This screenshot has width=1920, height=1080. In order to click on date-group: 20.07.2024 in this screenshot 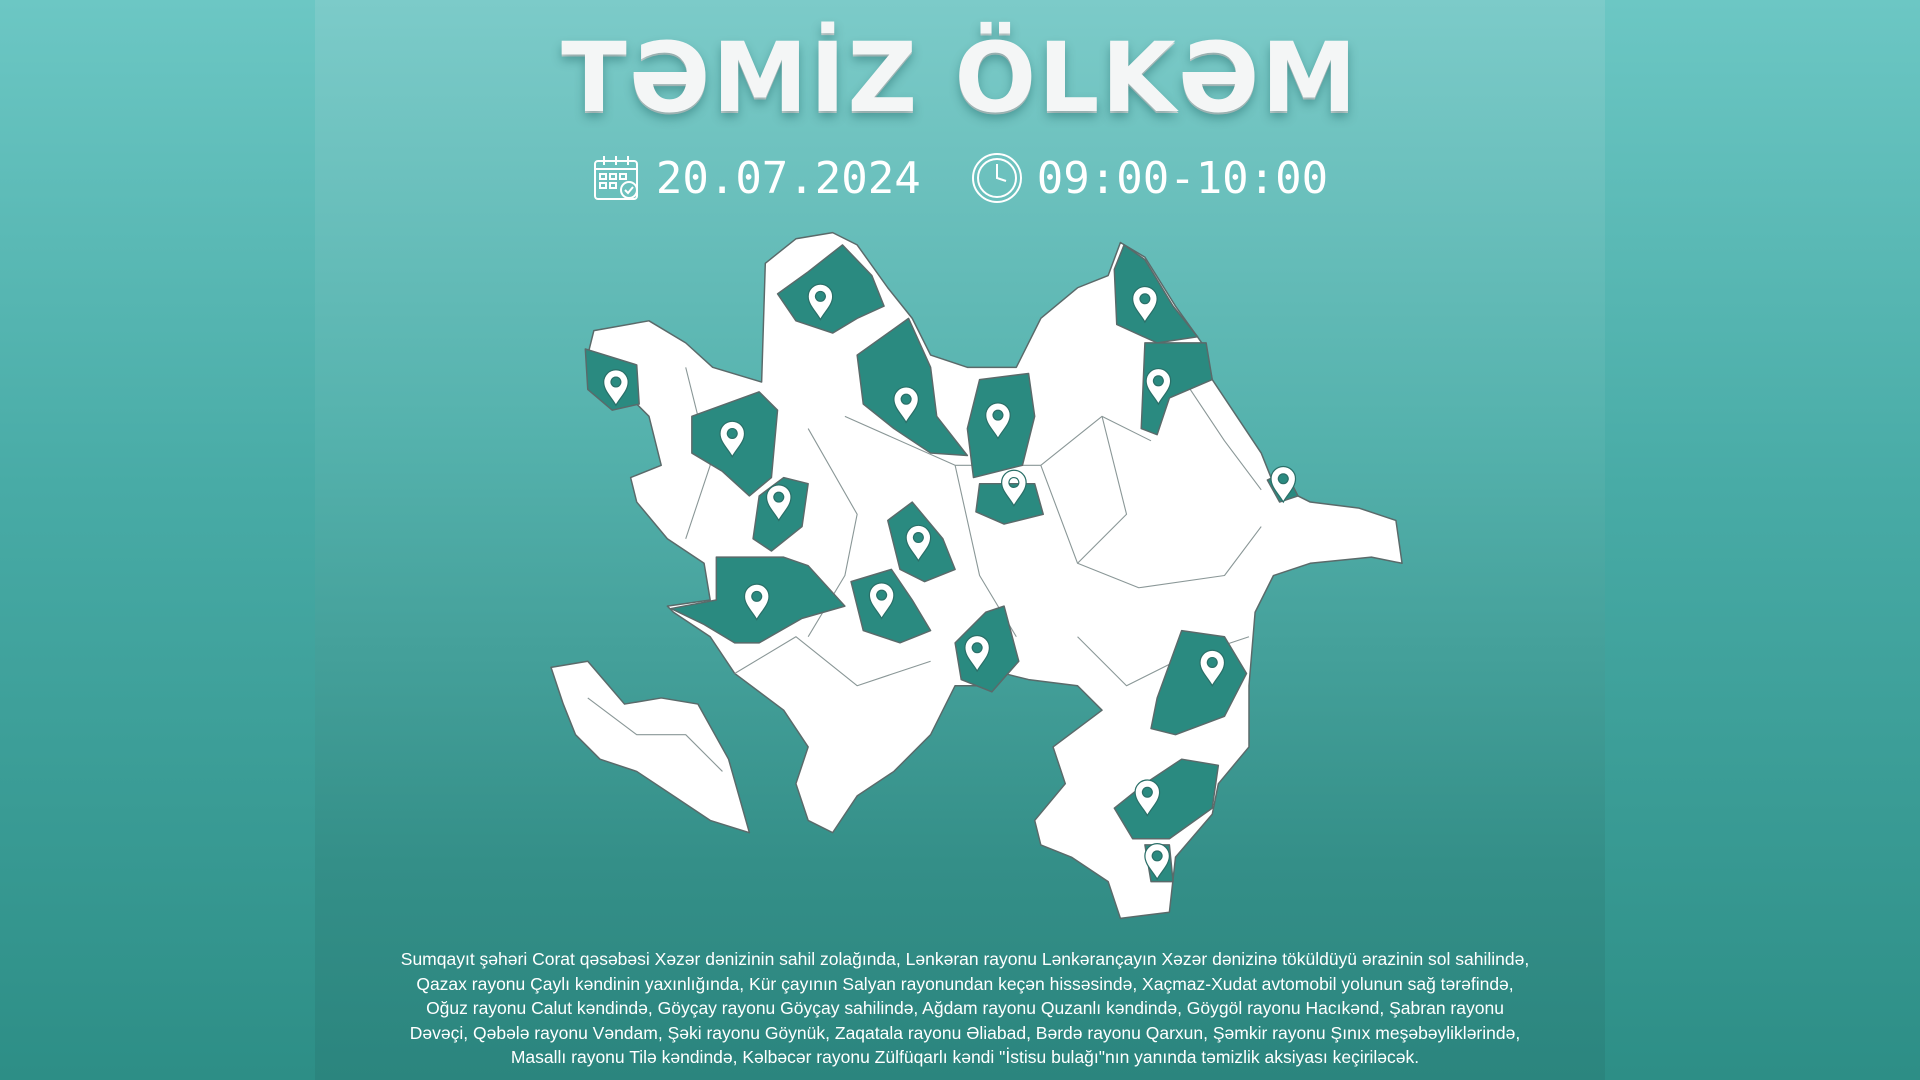, I will do `click(756, 178)`.